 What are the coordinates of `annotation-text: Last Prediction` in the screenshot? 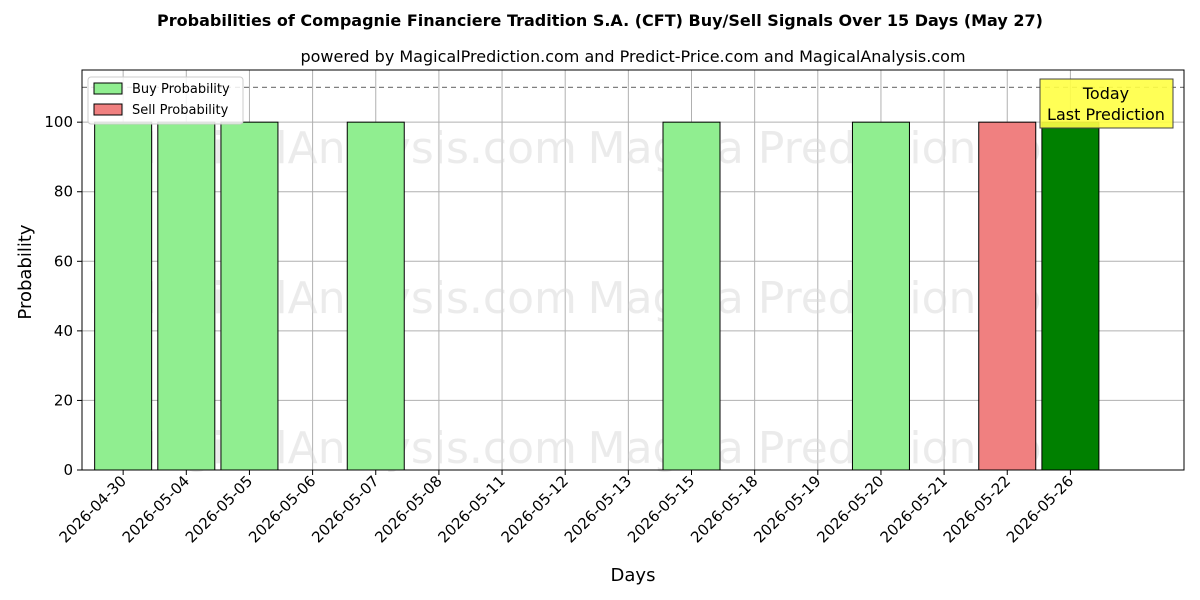 It's located at (1106, 114).